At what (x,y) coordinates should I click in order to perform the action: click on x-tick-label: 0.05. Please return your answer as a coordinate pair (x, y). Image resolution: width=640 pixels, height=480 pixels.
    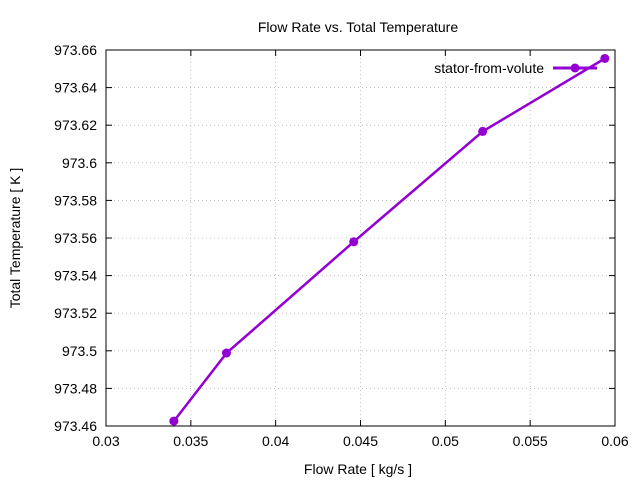
    Looking at the image, I should click on (445, 441).